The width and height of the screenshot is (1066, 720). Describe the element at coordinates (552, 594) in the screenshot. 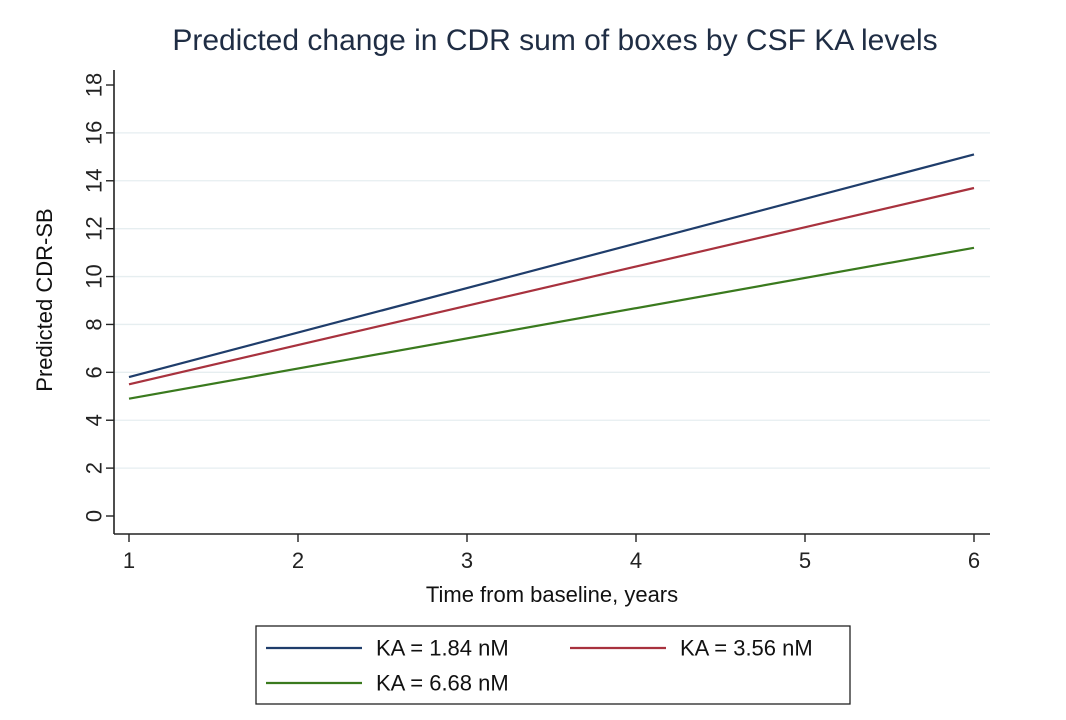

I see `x-axis-label: Time from baseline, years` at that location.